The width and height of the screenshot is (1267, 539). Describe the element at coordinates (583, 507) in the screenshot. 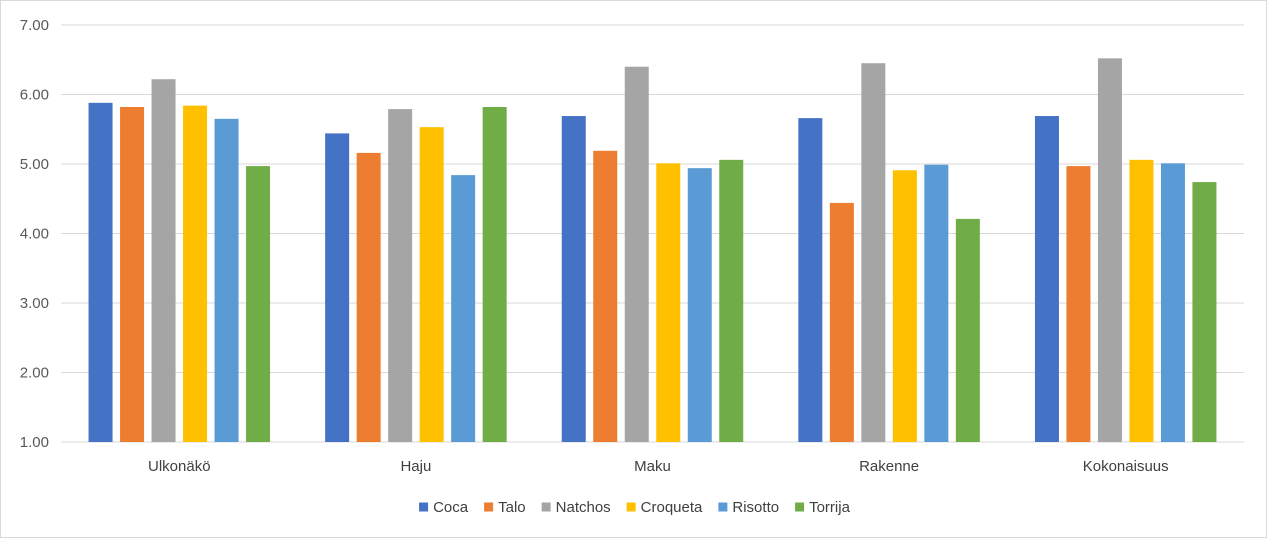

I see `legend-label: Natchos` at that location.